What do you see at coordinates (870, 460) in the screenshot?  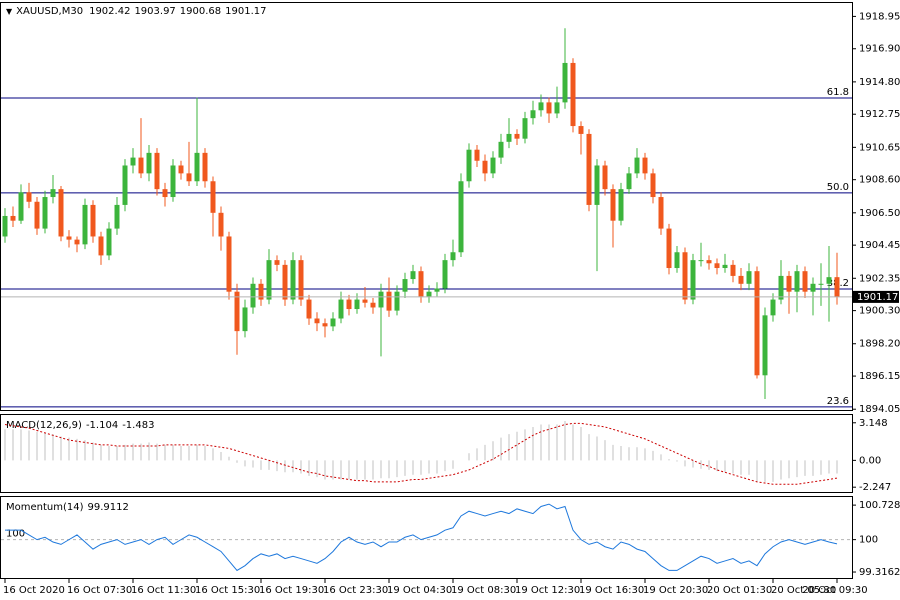 I see `y-tick-label: 0.00` at bounding box center [870, 460].